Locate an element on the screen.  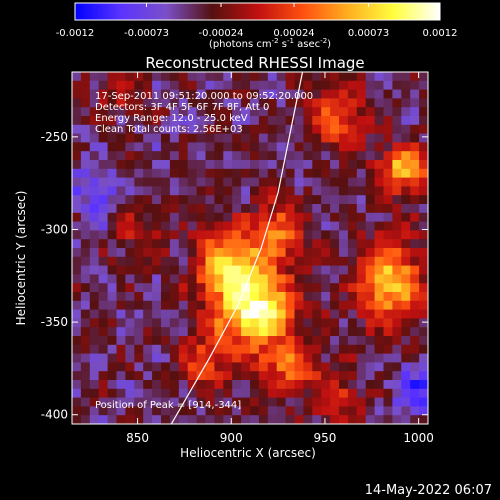
y-tick-label: -350 is located at coordinates (54, 322).